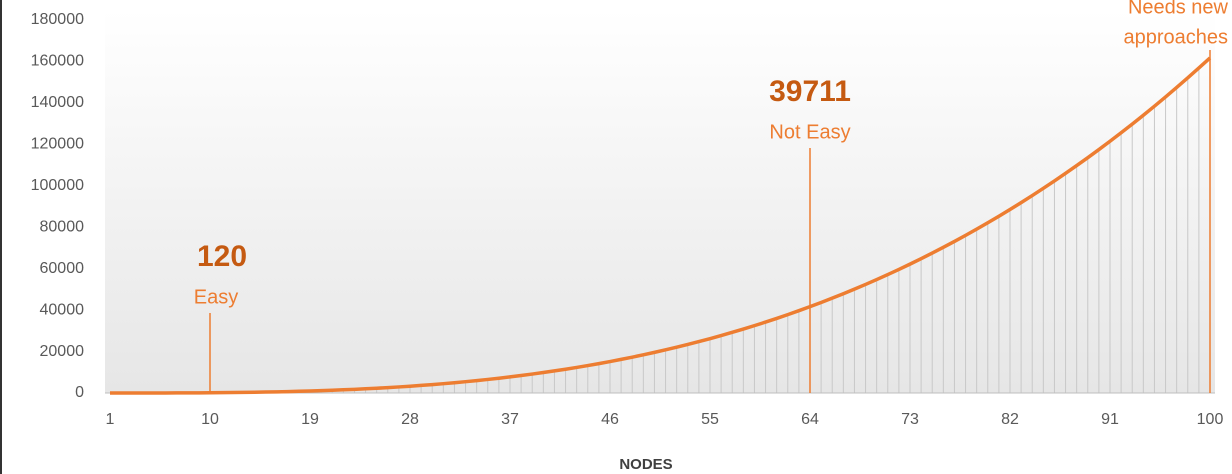 Image resolution: width=1232 pixels, height=474 pixels. What do you see at coordinates (410, 419) in the screenshot?
I see `x-tick-label: 28` at bounding box center [410, 419].